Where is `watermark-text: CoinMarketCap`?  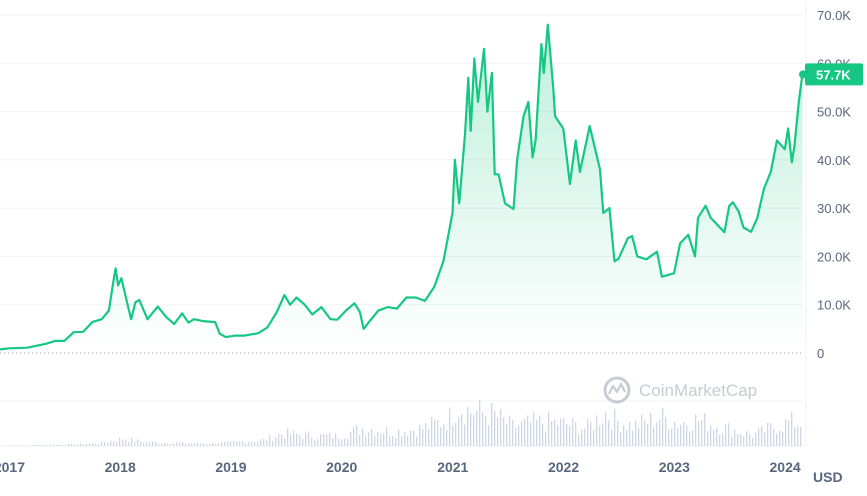
watermark-text: CoinMarketCap is located at coordinates (698, 390).